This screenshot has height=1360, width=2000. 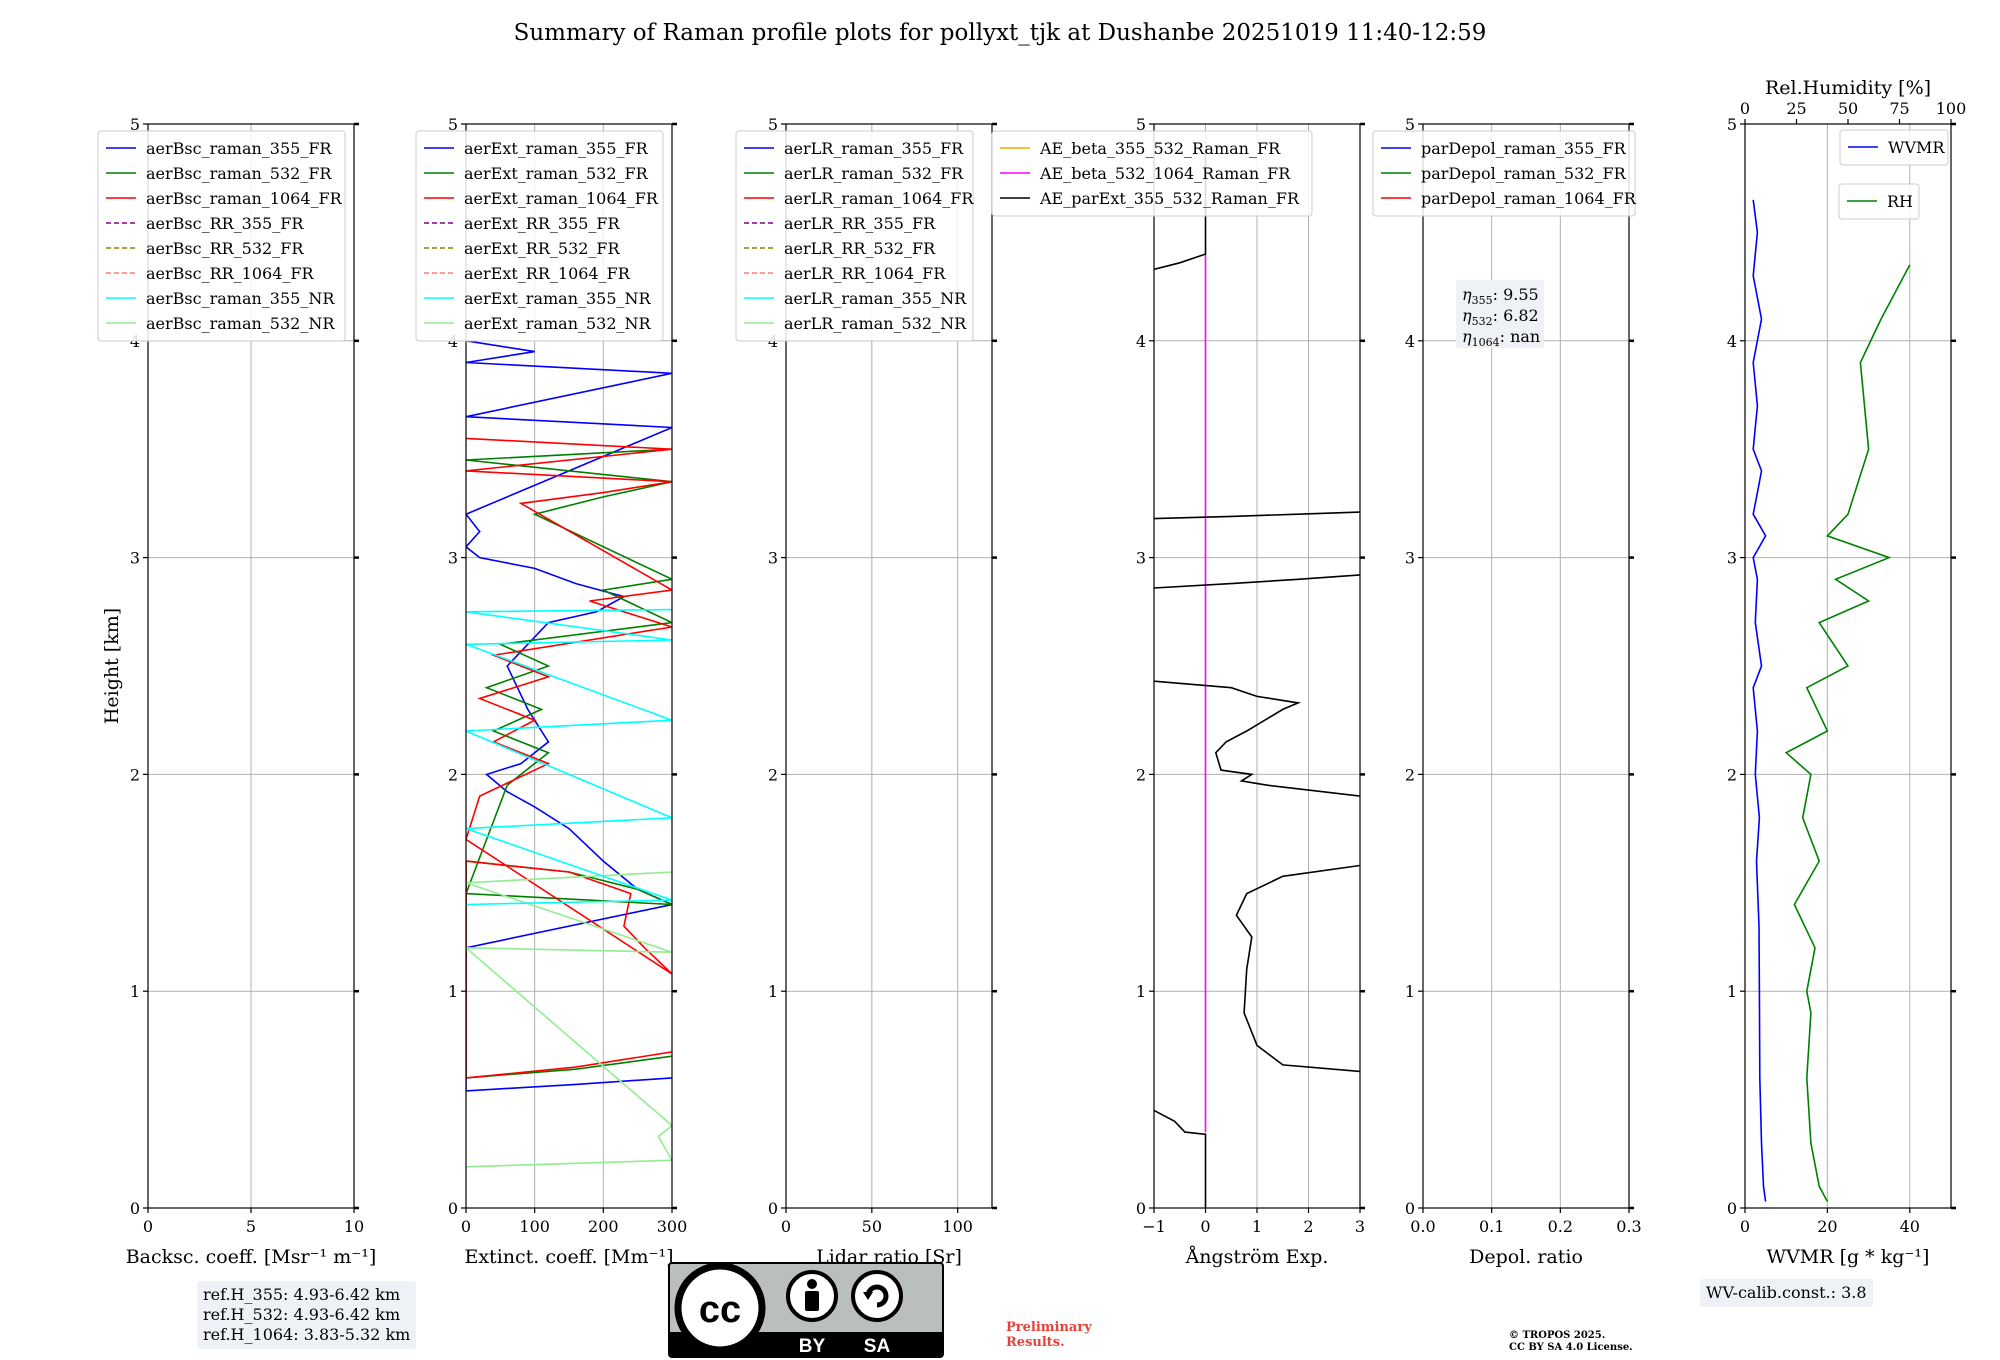 I want to click on x-tick-label: −1, so click(x=1154, y=1226).